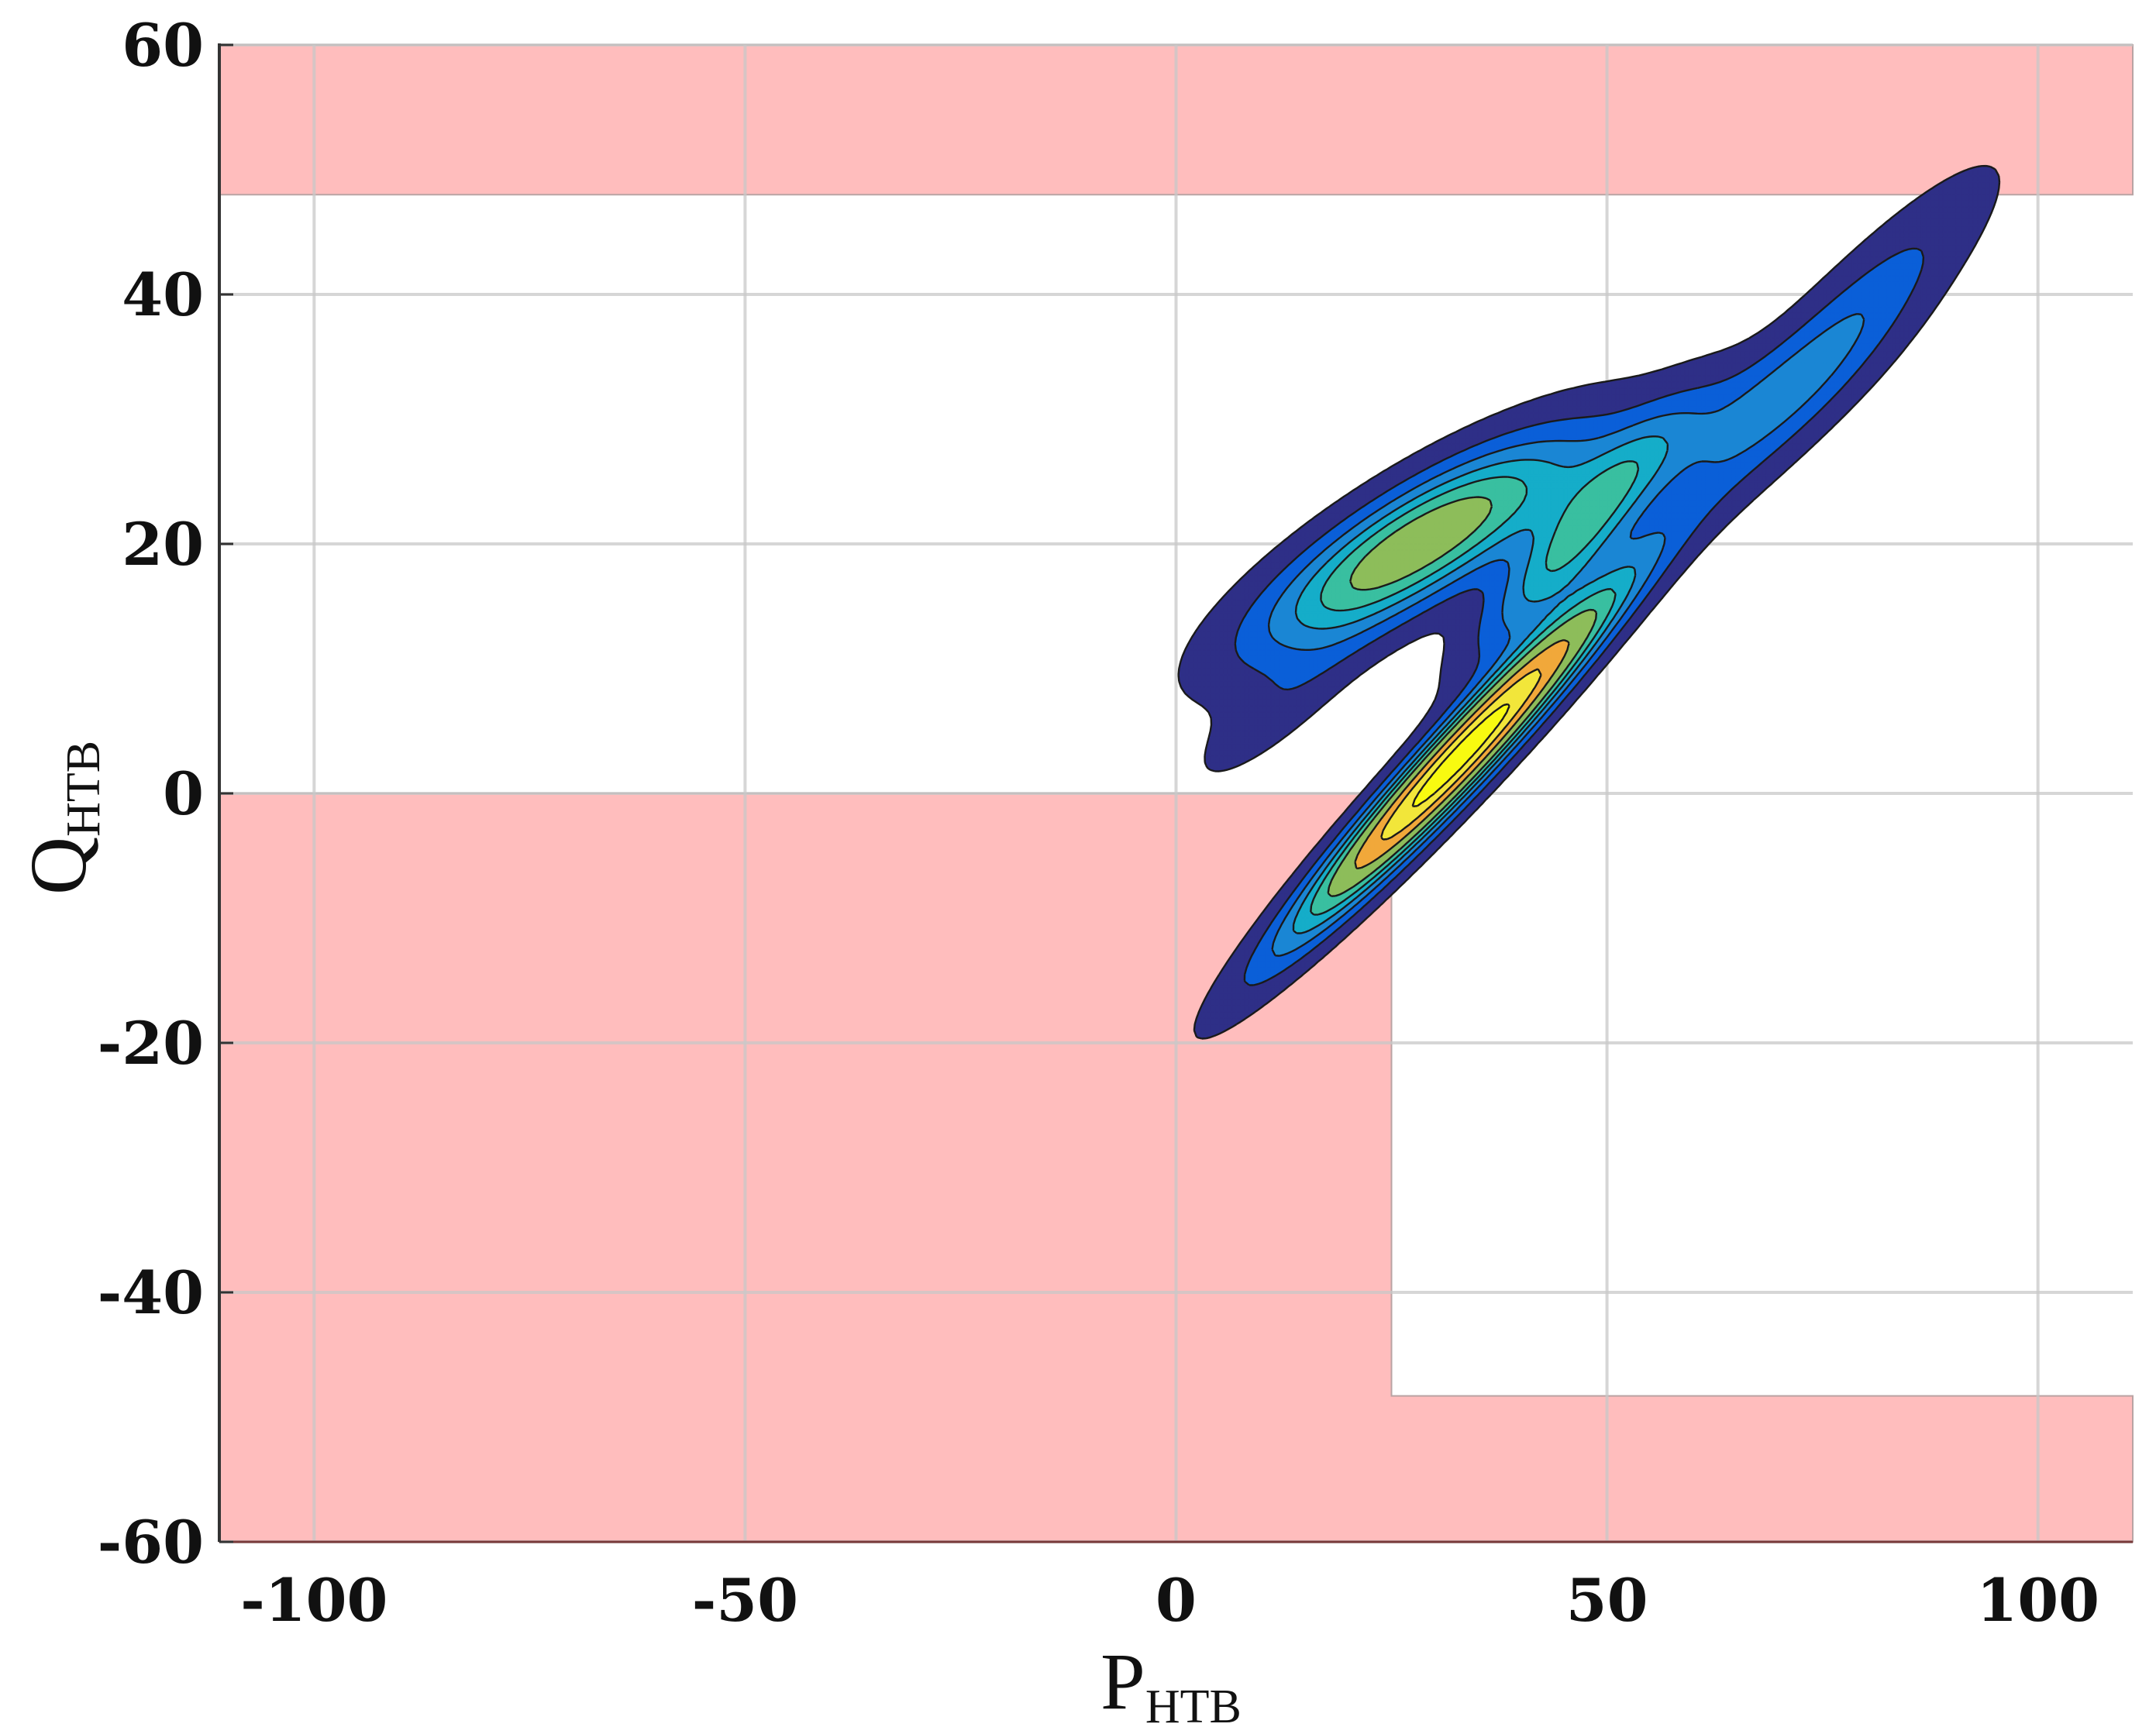 This screenshot has height=1734, width=2156. I want to click on x-tick-label: -50, so click(745, 1600).